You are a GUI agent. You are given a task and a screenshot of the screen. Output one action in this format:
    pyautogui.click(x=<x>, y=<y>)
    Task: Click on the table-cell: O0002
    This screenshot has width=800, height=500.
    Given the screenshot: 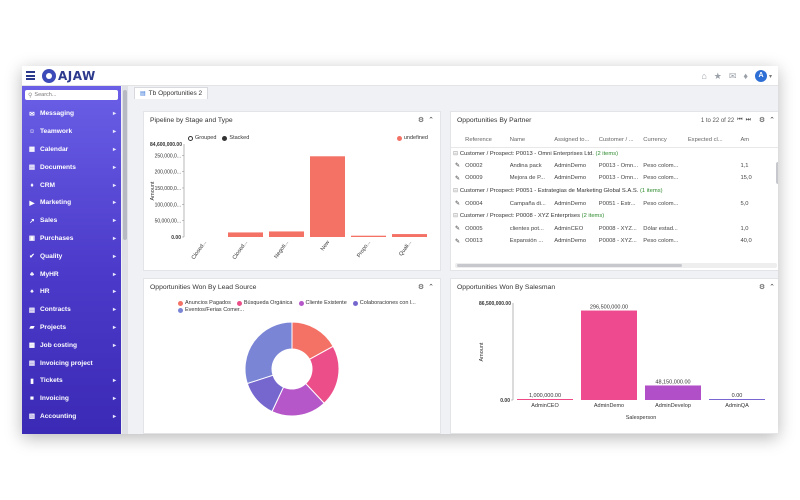 What is the action you would take?
    pyautogui.click(x=474, y=165)
    